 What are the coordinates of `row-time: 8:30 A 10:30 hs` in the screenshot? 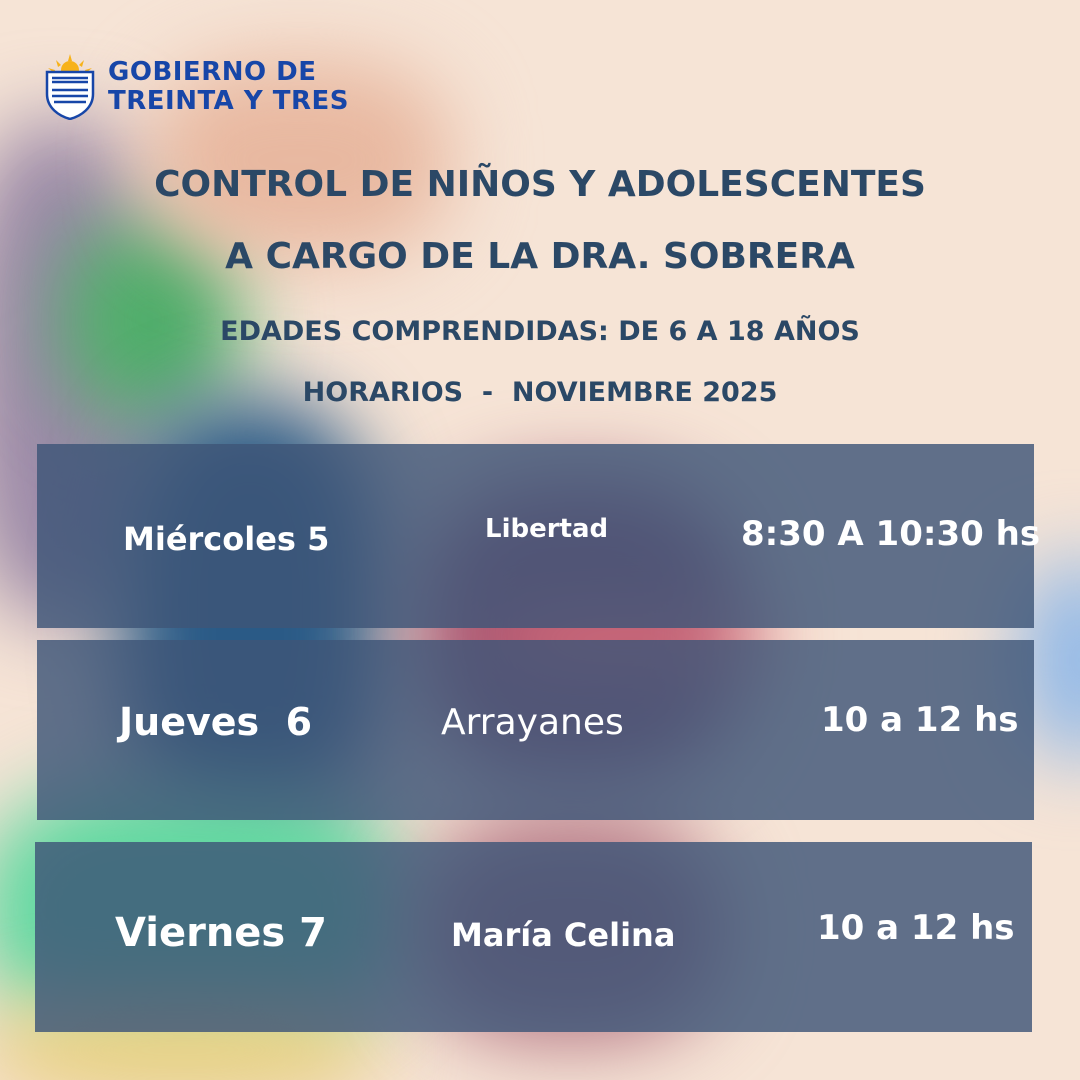 It's located at (891, 534).